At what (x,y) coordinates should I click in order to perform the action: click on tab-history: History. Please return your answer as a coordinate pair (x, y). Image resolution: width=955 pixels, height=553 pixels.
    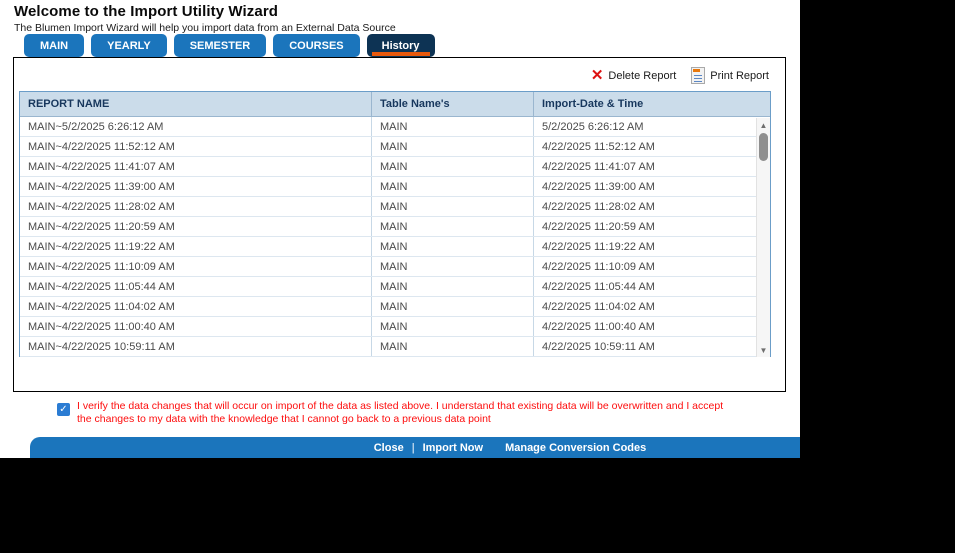
    Looking at the image, I should click on (400, 45).